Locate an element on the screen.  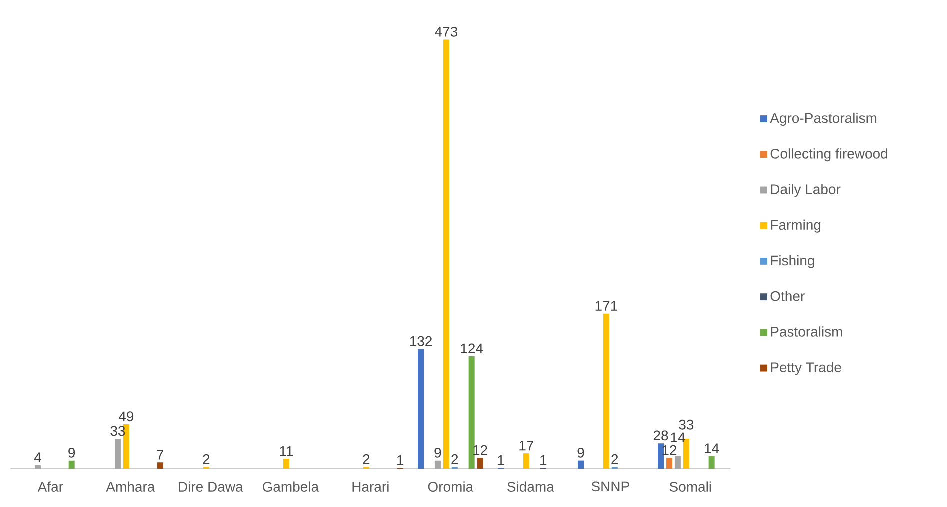
data-label: 17 is located at coordinates (527, 446).